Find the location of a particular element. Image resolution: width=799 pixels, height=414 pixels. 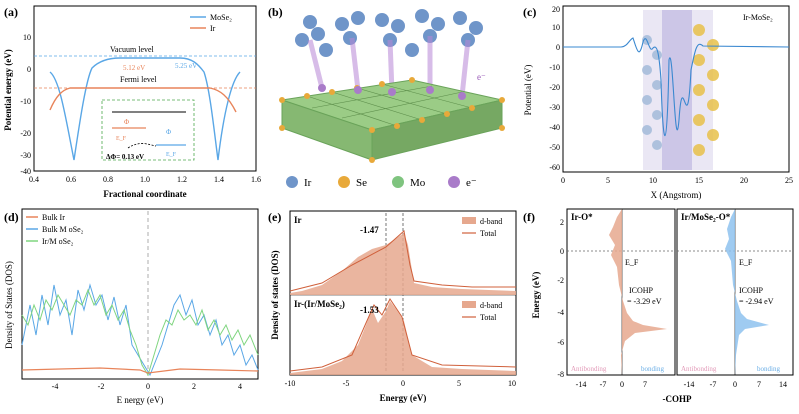

mose2-workfunction: 5.25 eV is located at coordinates (186, 66).